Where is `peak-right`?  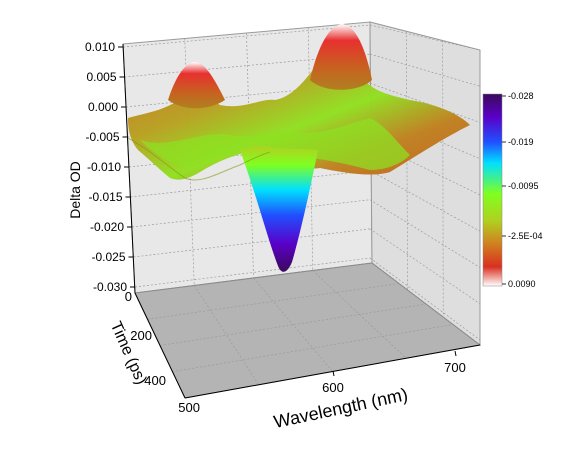
peak-right is located at coordinates (341, 57).